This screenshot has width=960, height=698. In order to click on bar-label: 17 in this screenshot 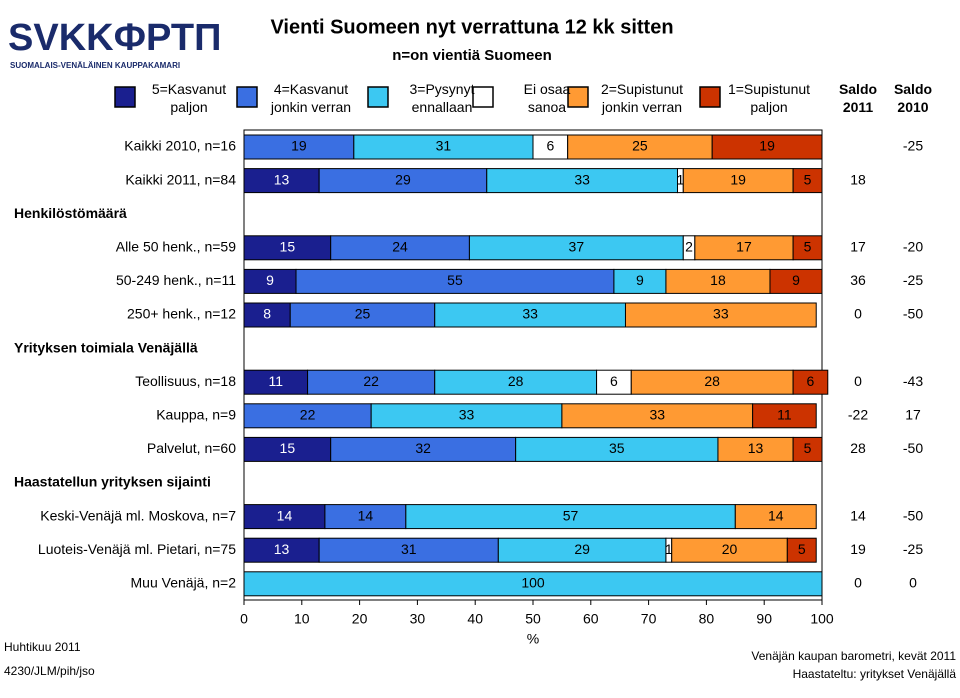, I will do `click(744, 247)`.